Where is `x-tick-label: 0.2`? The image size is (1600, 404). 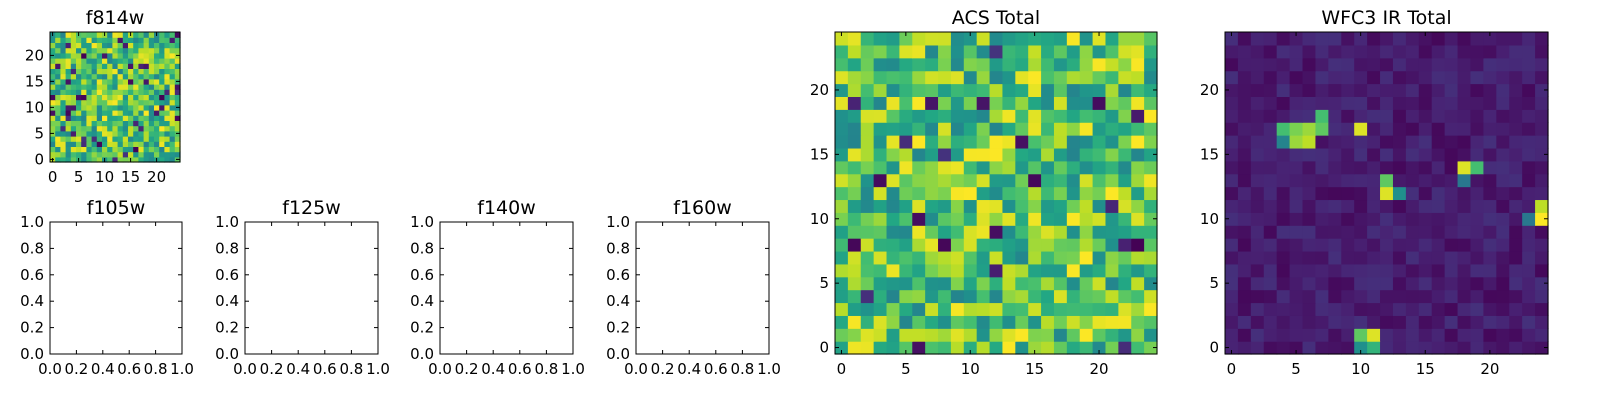 x-tick-label: 0.2 is located at coordinates (467, 369).